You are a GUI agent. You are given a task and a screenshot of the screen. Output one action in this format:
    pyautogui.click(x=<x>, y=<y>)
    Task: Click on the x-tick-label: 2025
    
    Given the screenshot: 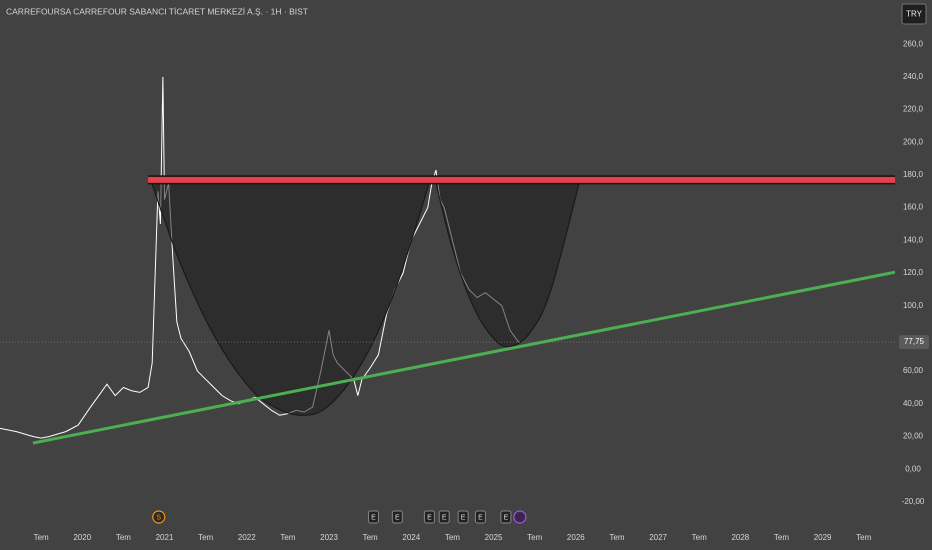 What is the action you would take?
    pyautogui.click(x=494, y=537)
    